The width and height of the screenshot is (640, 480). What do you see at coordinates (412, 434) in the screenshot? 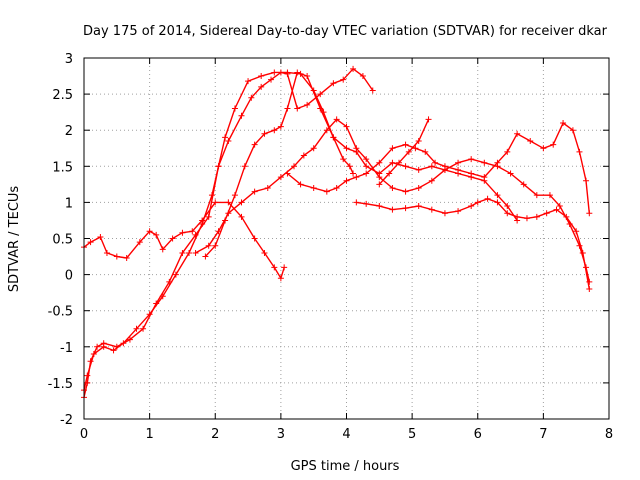
I see `x-tick-label: 5` at bounding box center [412, 434].